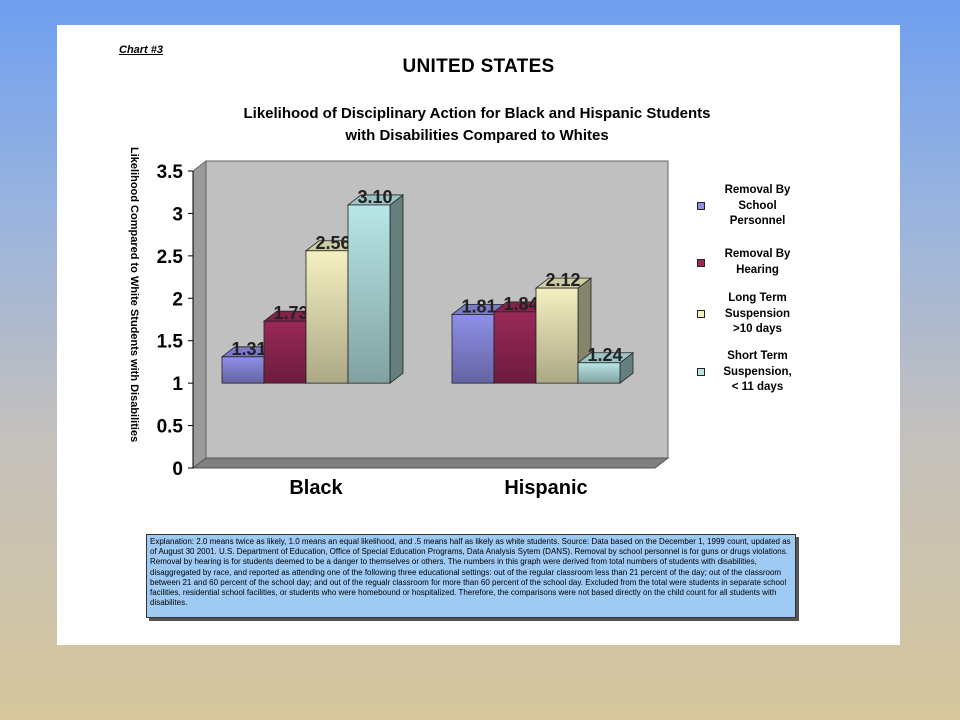 This screenshot has width=960, height=720. What do you see at coordinates (757, 205) in the screenshot?
I see `legend-label: School` at bounding box center [757, 205].